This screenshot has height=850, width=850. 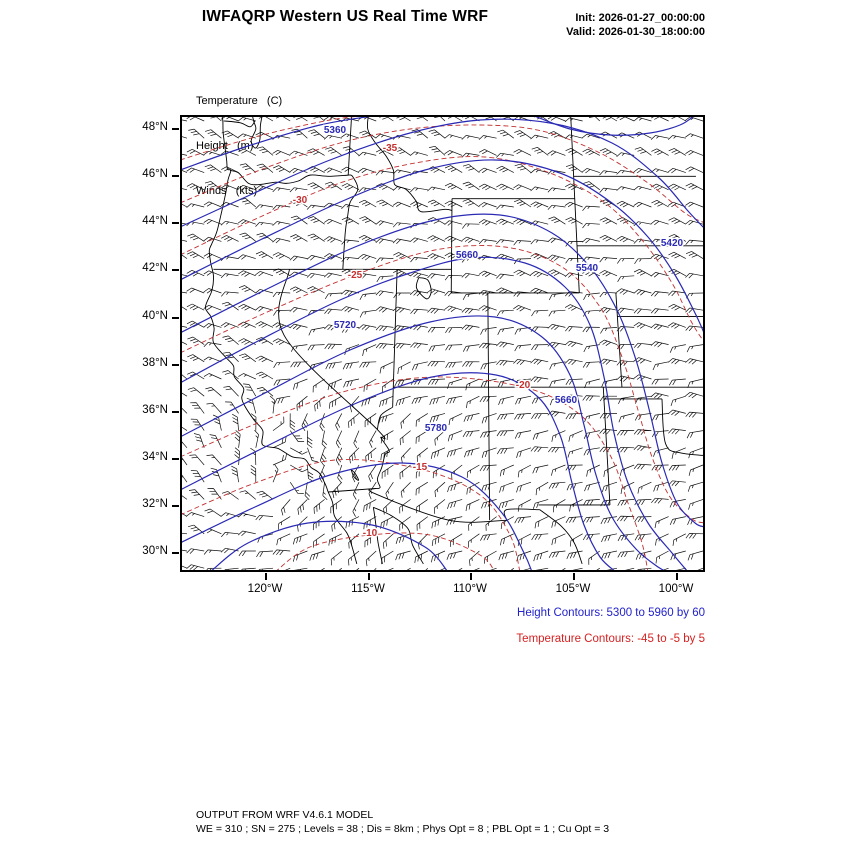 I want to click on height-contour-label: 5720, so click(x=345, y=325).